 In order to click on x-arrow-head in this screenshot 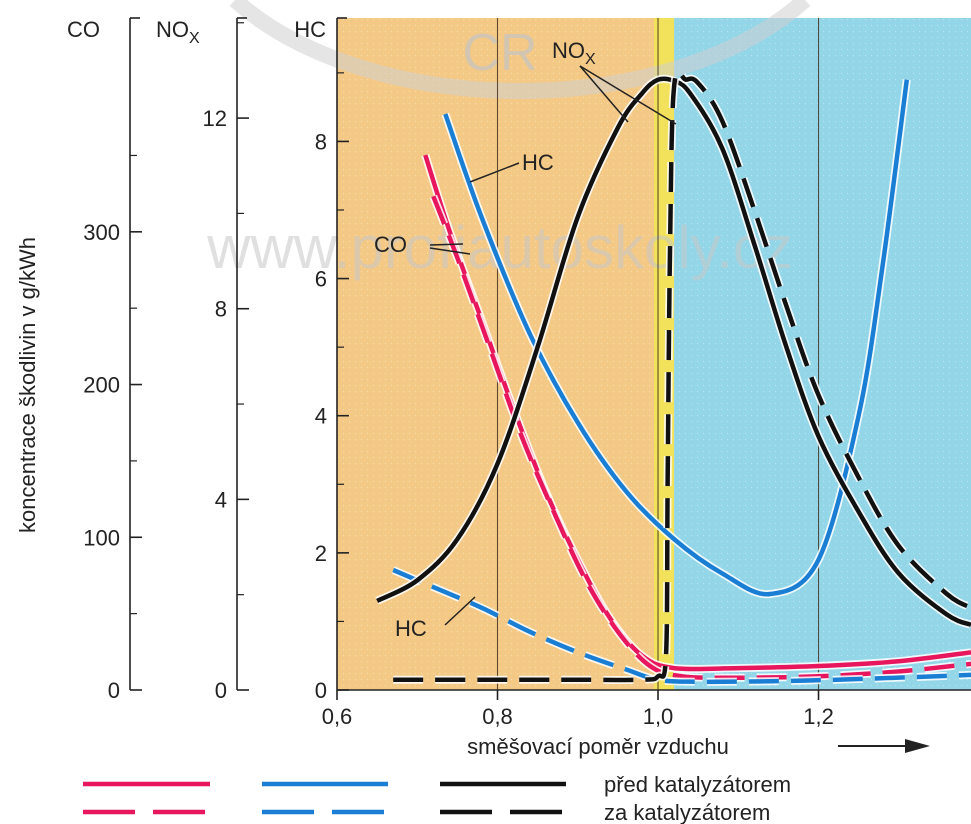, I will do `click(917, 746)`.